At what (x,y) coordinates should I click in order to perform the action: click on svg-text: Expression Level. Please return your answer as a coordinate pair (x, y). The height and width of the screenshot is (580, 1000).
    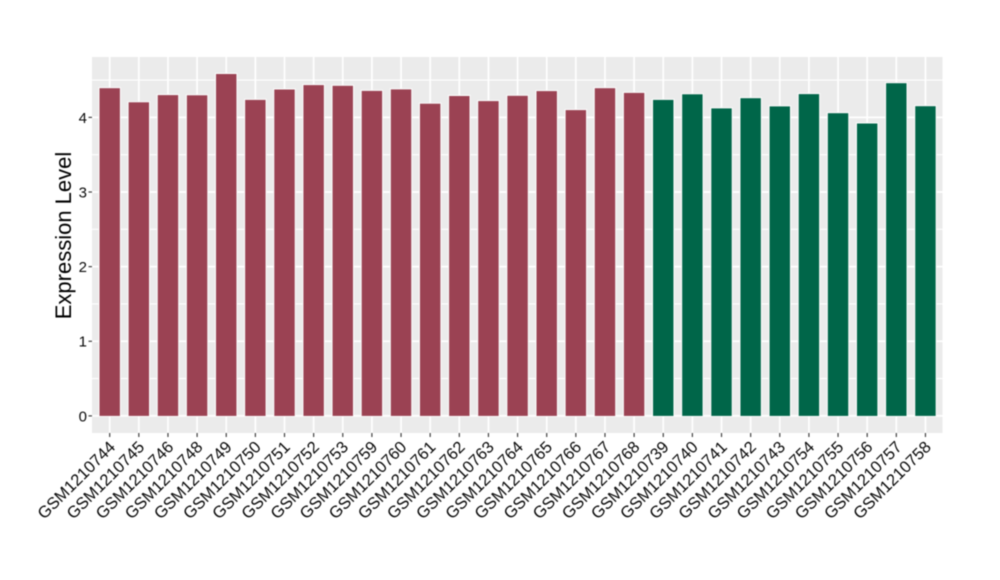
    Looking at the image, I should click on (63, 236).